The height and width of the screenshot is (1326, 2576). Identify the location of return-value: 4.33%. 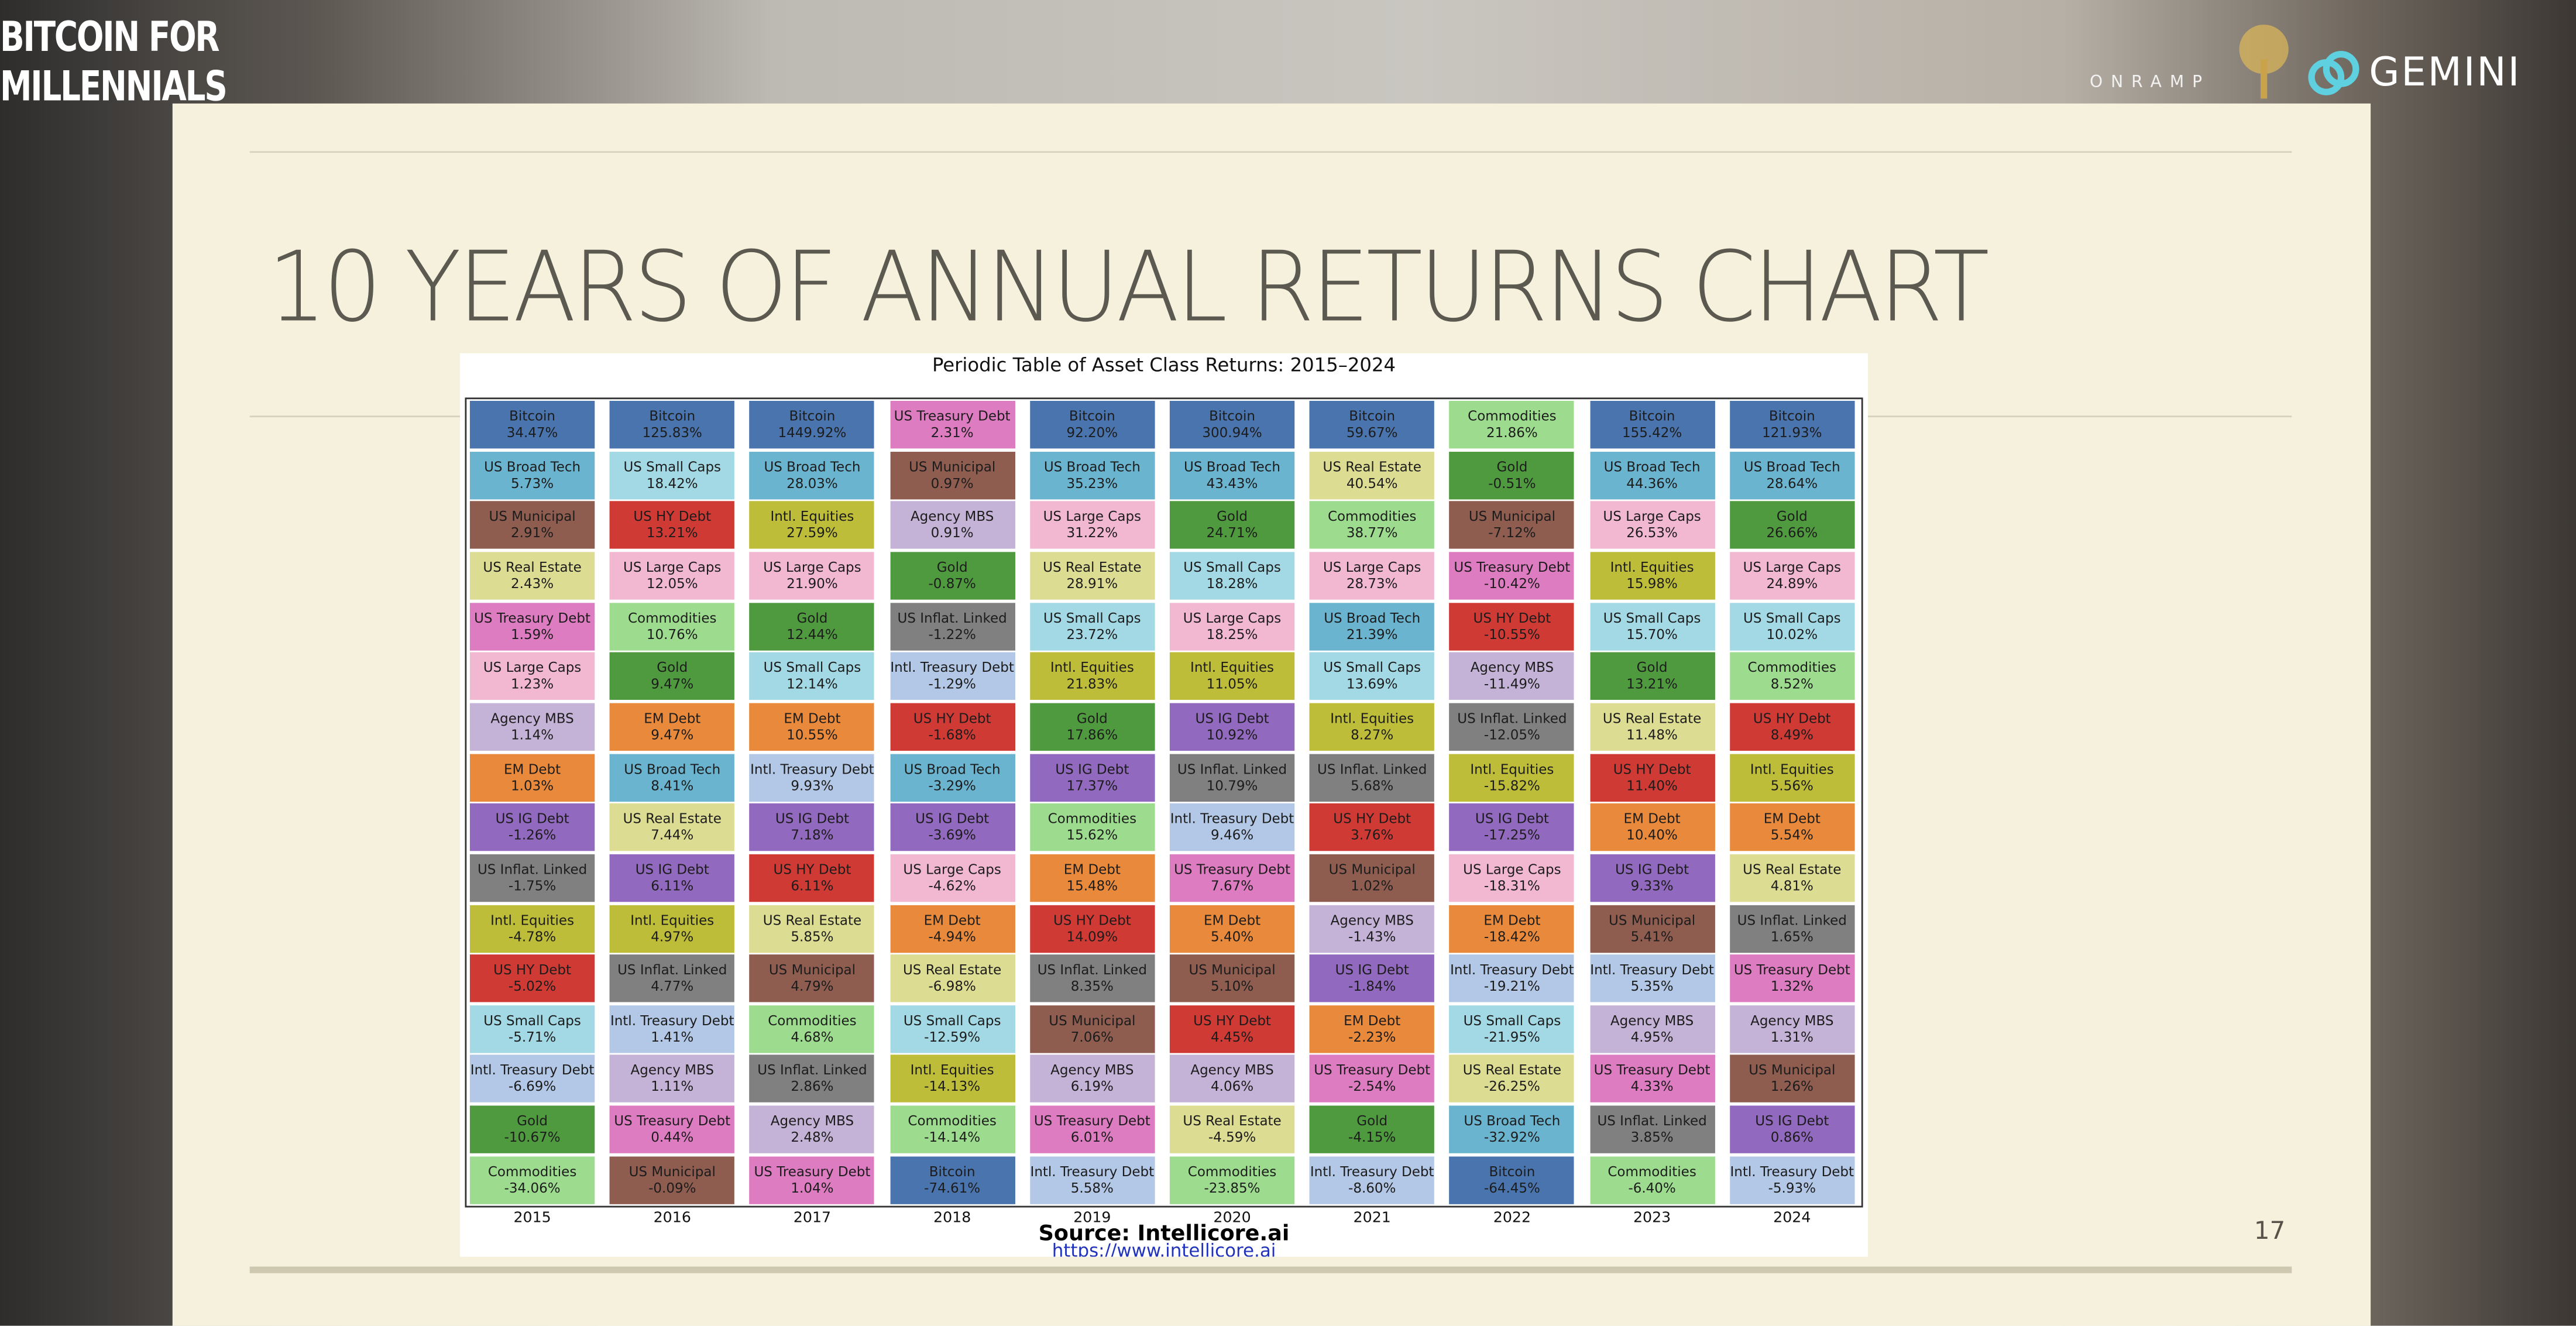
(1652, 1086).